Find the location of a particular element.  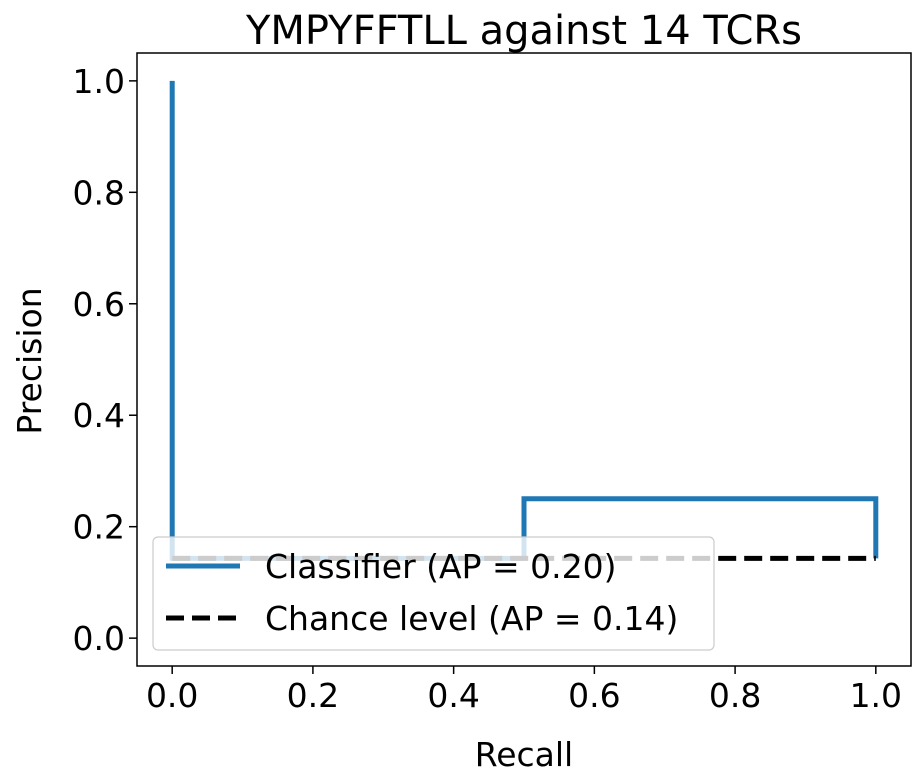

legend-box is located at coordinates (433, 593).